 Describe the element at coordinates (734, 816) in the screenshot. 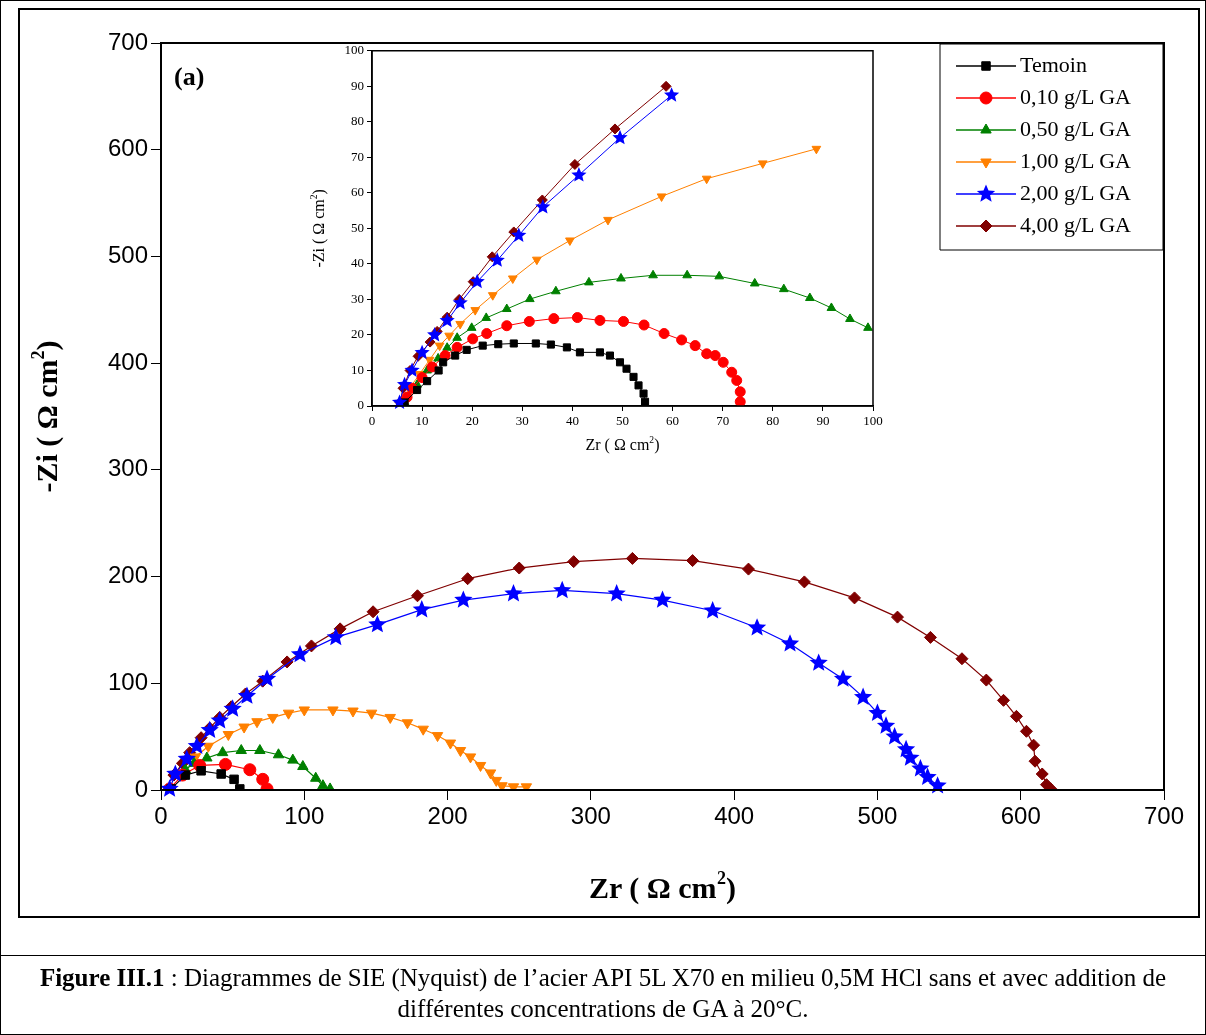

I see `x-tick-label: 400` at that location.